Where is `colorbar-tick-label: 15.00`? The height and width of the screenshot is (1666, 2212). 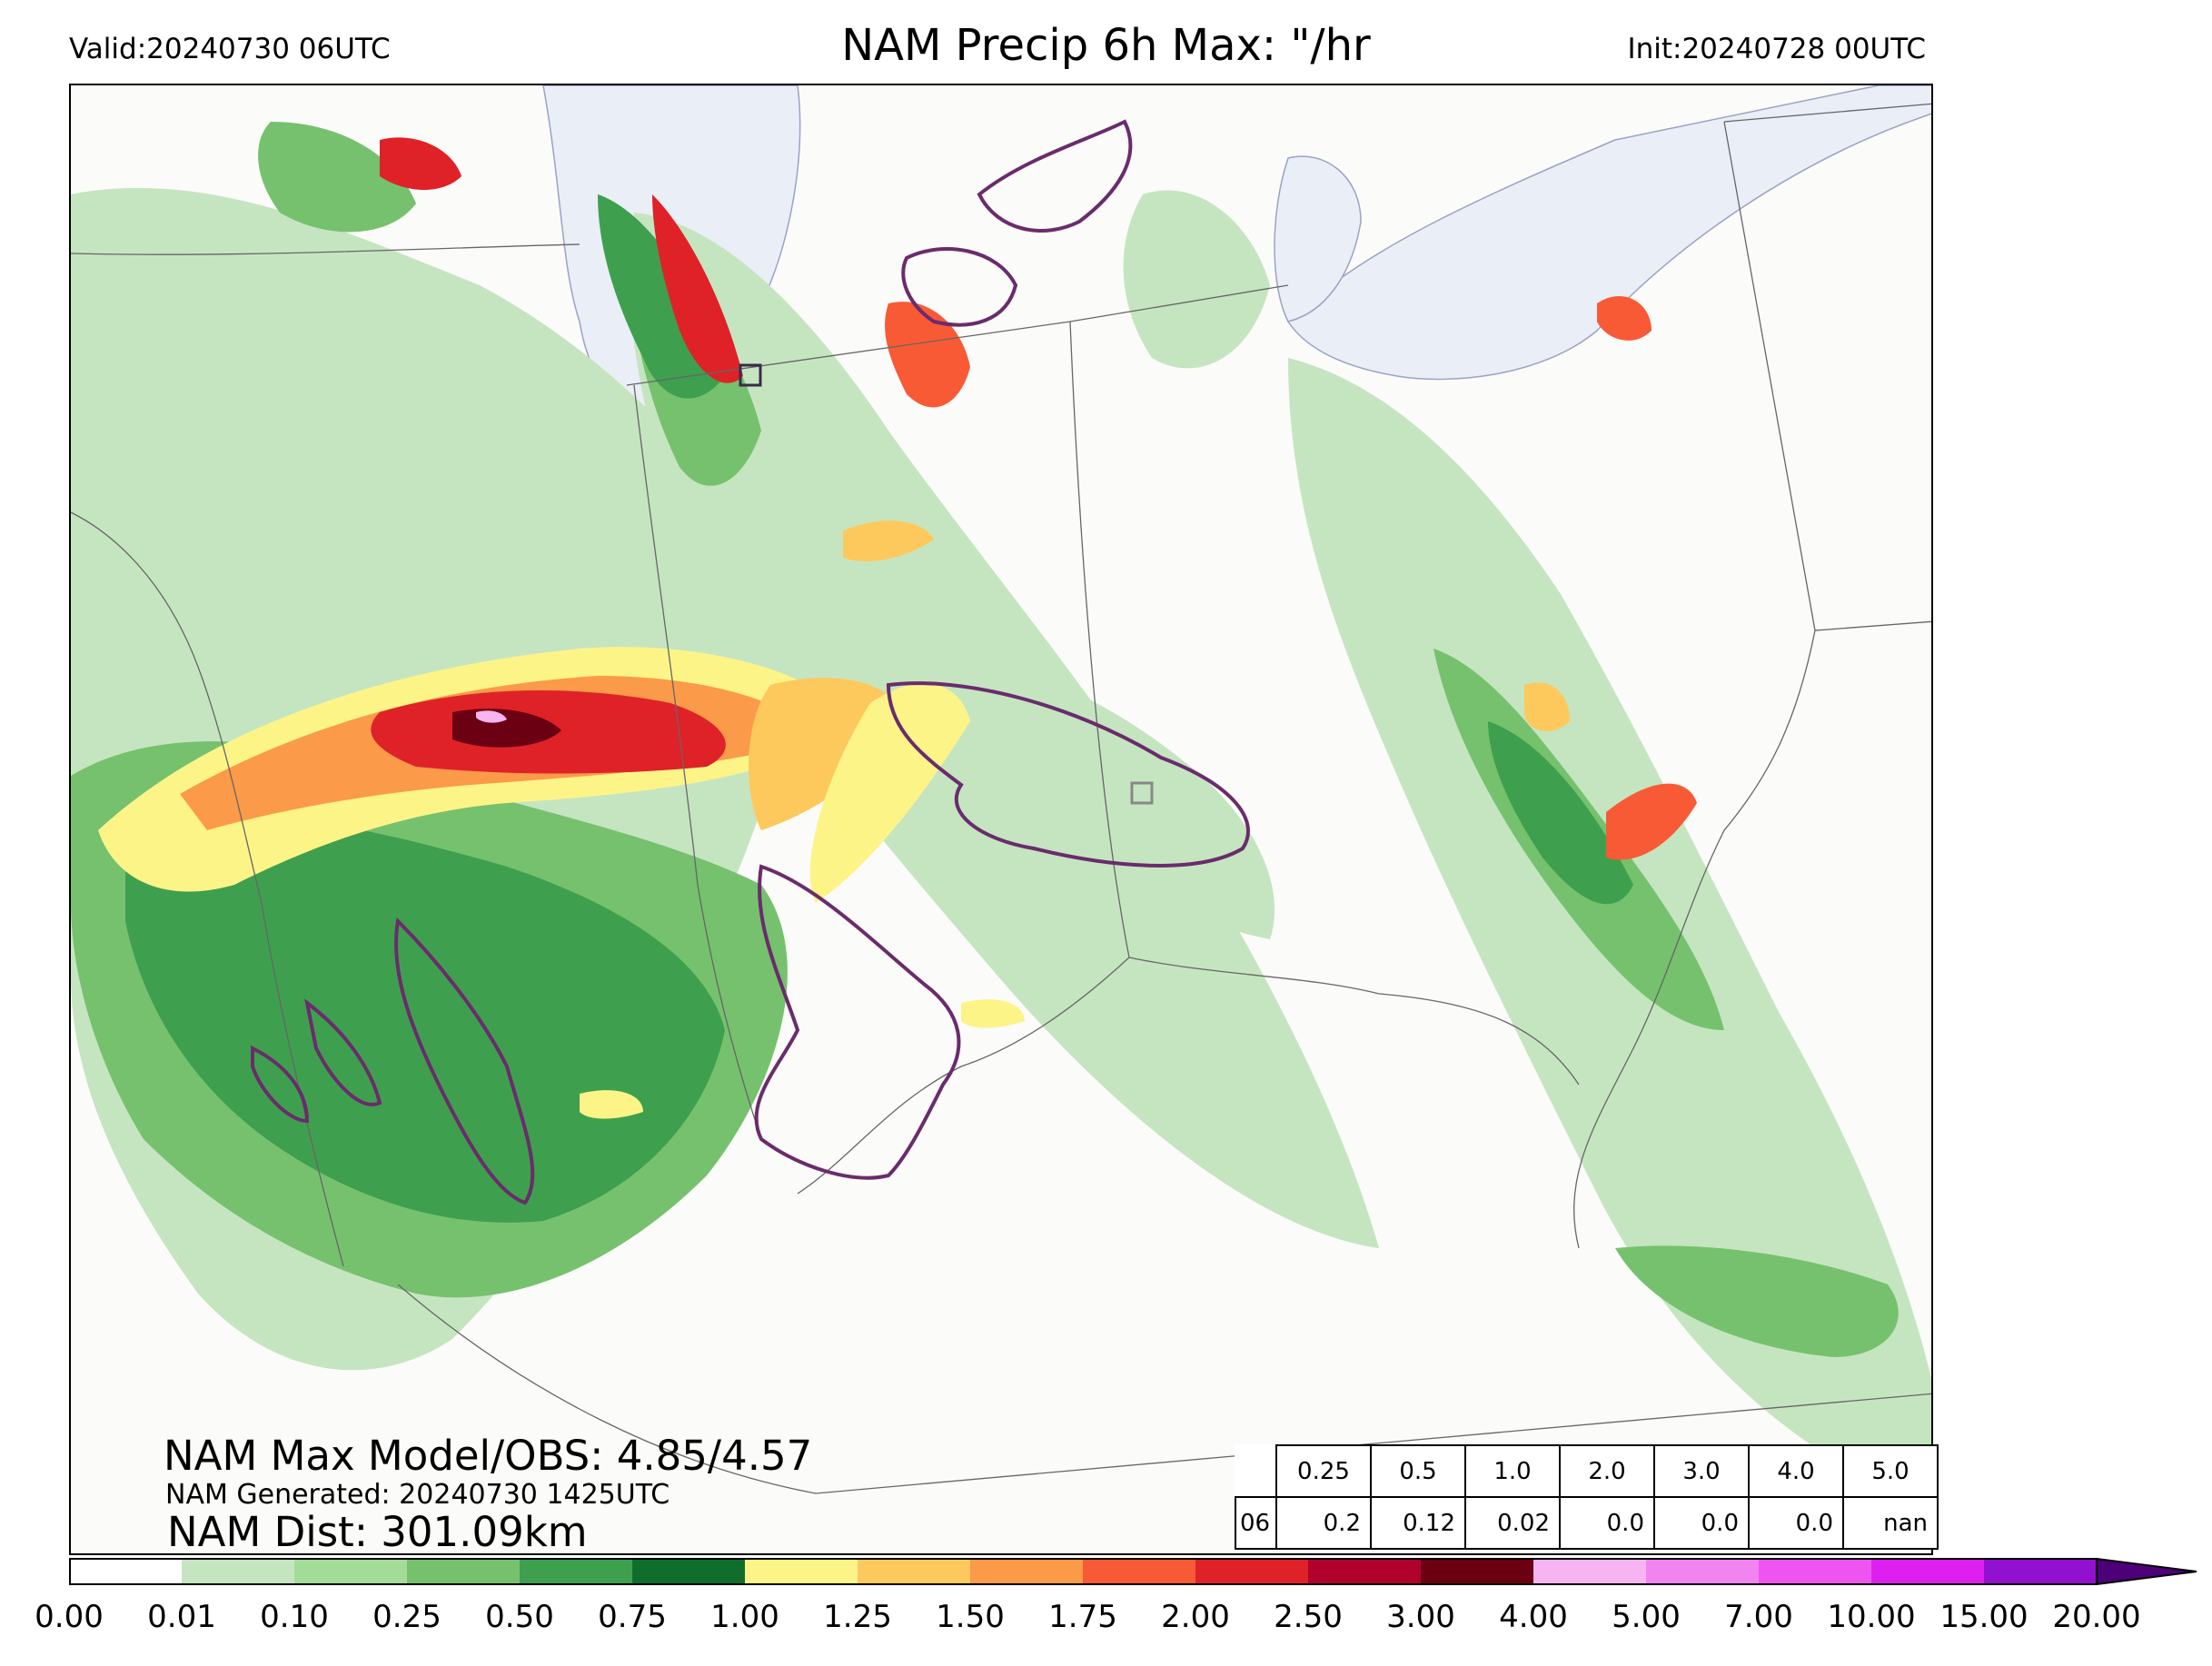 colorbar-tick-label: 15.00 is located at coordinates (1983, 1617).